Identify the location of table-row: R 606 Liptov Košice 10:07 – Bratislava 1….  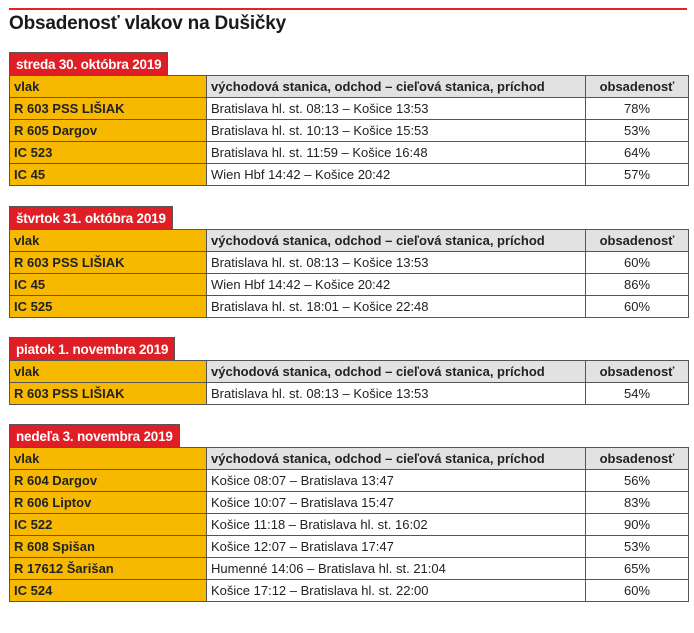
(349, 502).